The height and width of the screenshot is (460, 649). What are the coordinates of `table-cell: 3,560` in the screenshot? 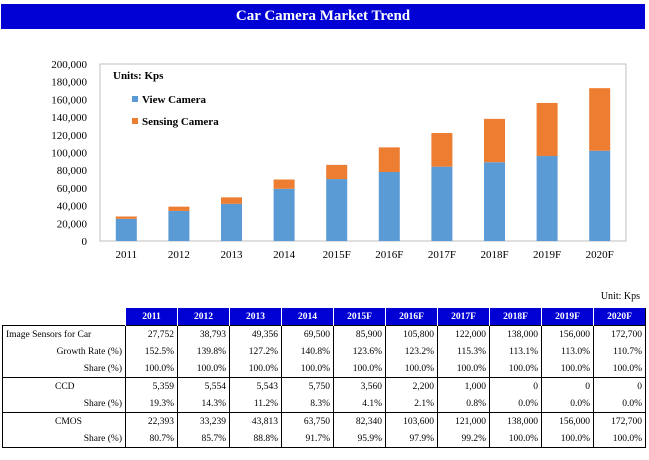 It's located at (359, 386).